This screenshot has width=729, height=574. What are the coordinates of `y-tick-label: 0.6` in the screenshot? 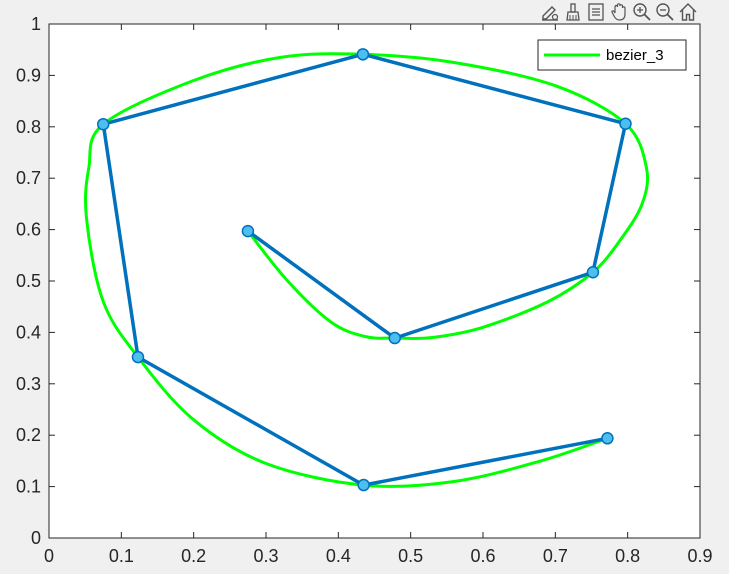 It's located at (28, 230).